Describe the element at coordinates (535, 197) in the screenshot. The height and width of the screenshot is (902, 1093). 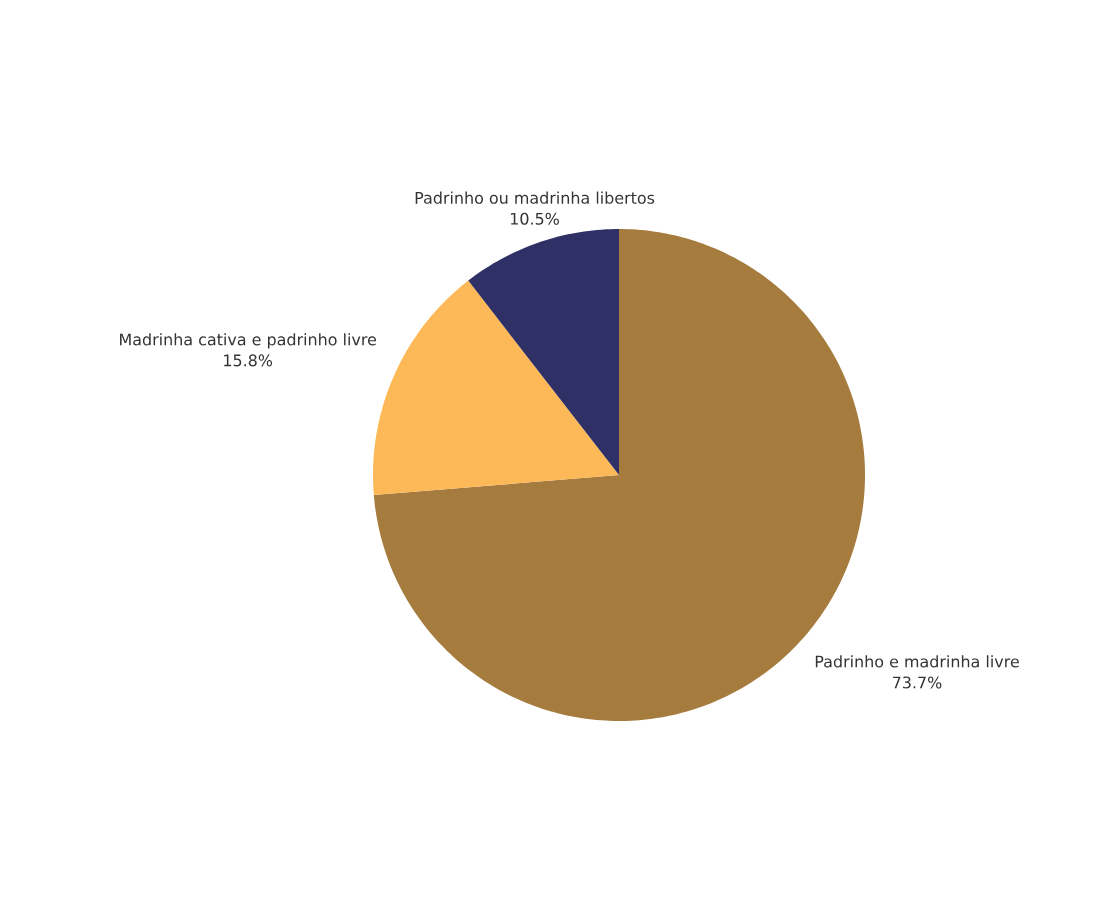
I see `slice-label: Padrinho ou madrinha libertos` at that location.